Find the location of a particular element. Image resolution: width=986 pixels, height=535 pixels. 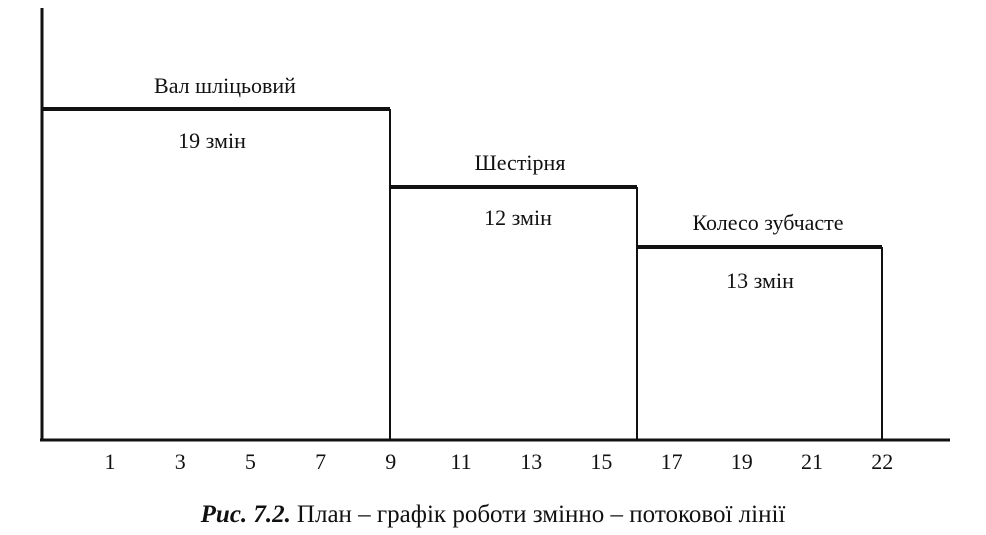

x-label: 5 is located at coordinates (250, 461).